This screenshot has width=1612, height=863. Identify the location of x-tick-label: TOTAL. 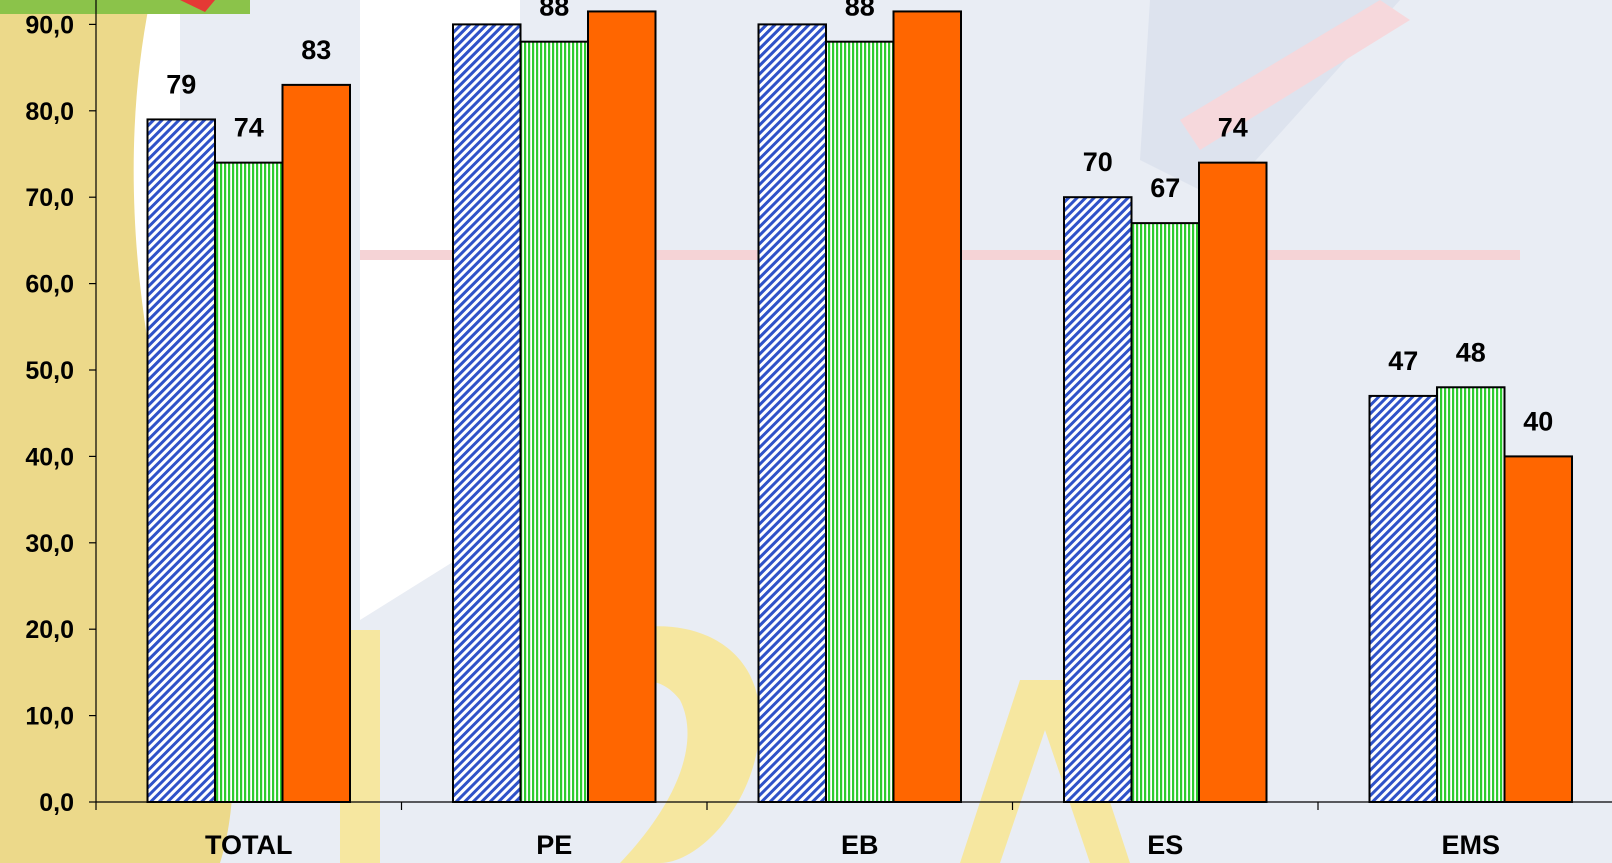
(249, 845).